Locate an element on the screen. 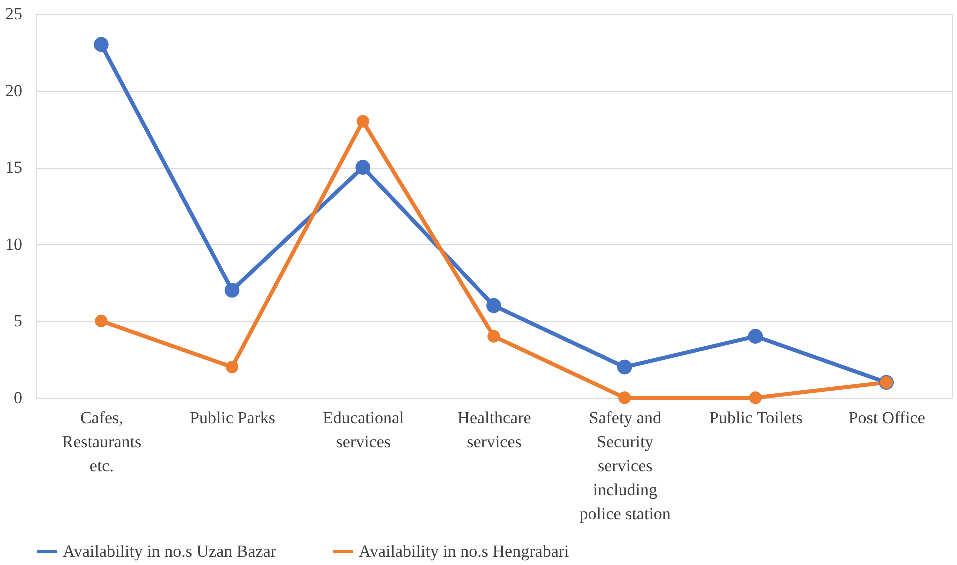 This screenshot has width=957, height=565. legend-label: Availability in no.s Hengrabari is located at coordinates (464, 551).